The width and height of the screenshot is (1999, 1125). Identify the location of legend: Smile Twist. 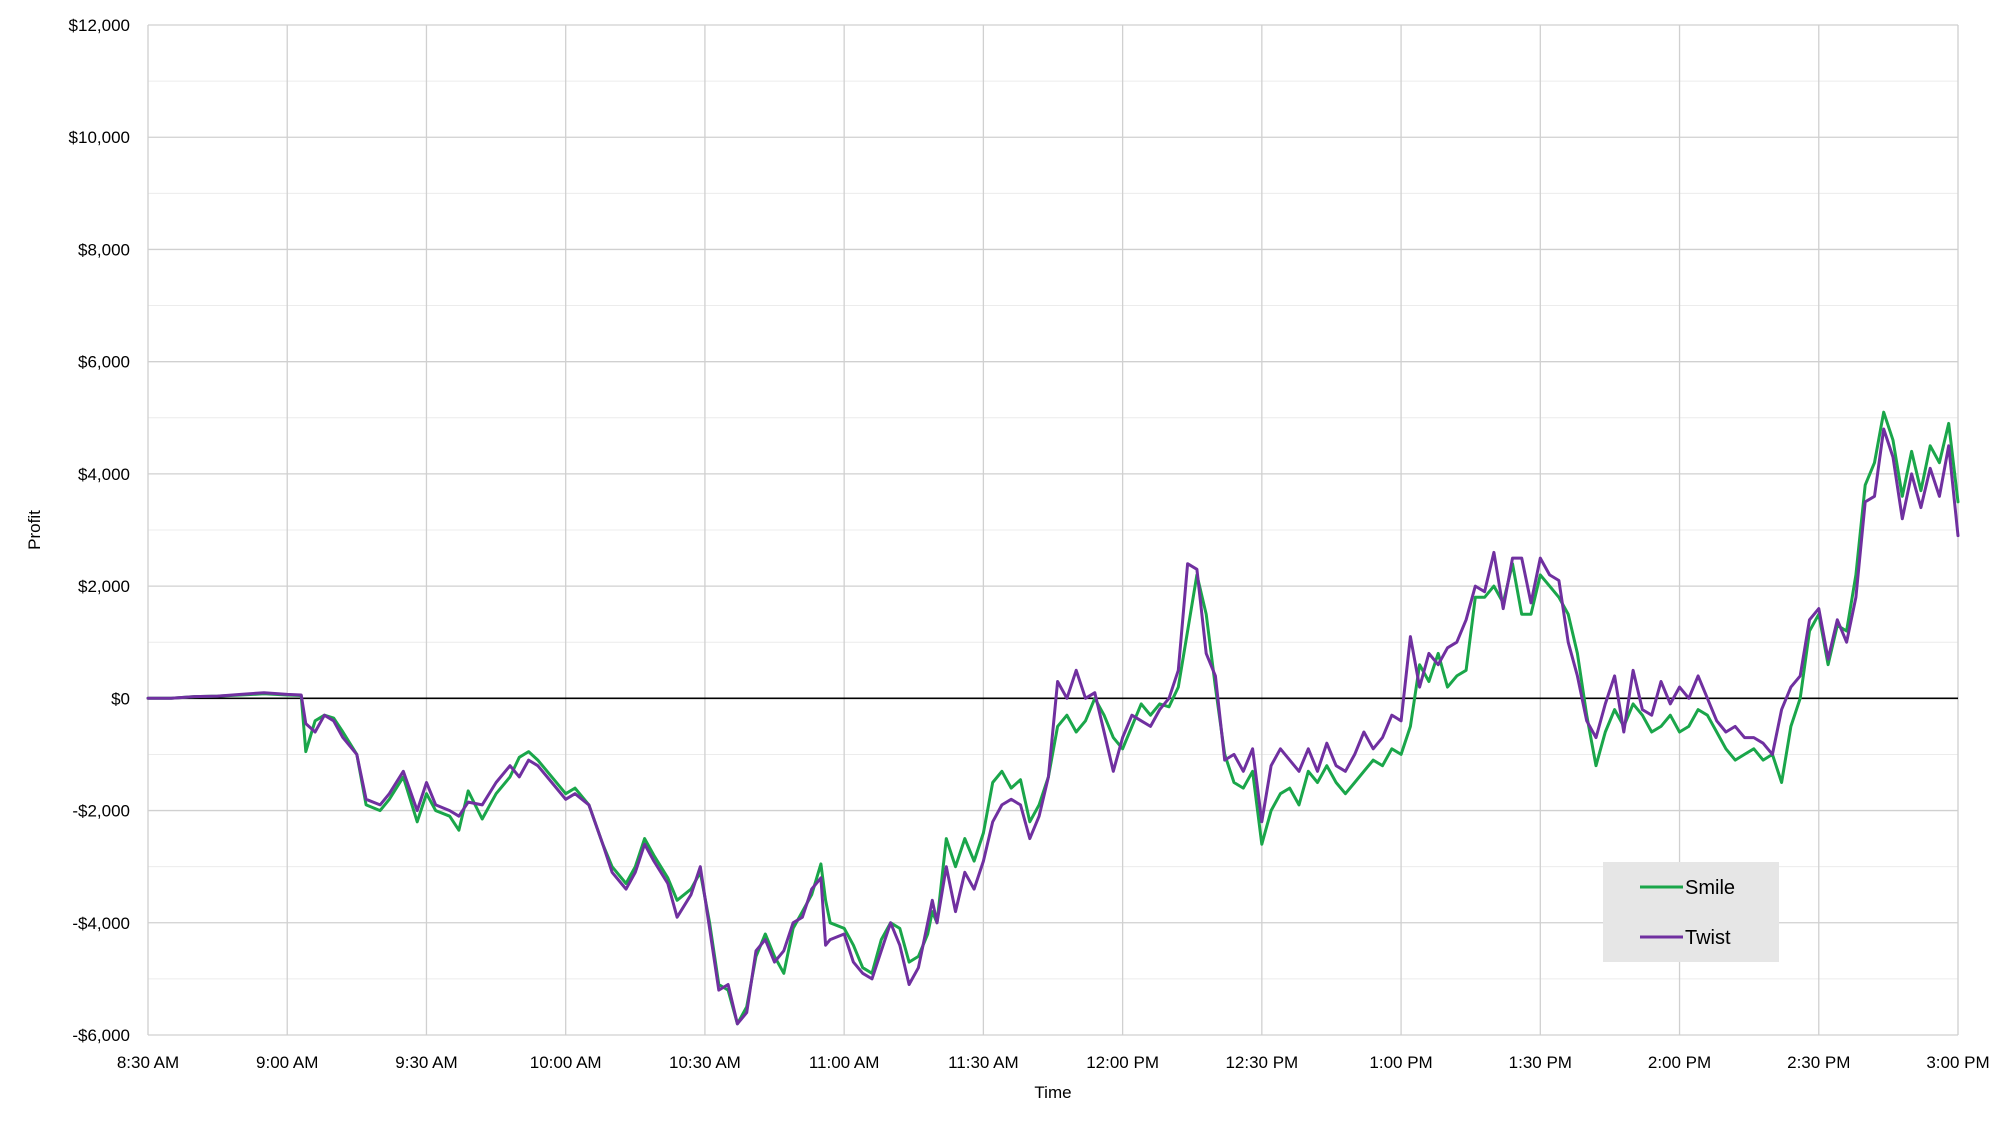
(1691, 912).